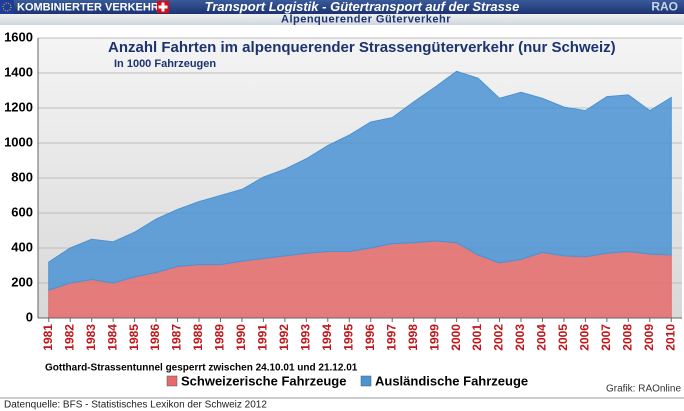 Image resolution: width=684 pixels, height=411 pixels. Describe the element at coordinates (585, 337) in the screenshot. I see `x-tick-label: 2006` at that location.